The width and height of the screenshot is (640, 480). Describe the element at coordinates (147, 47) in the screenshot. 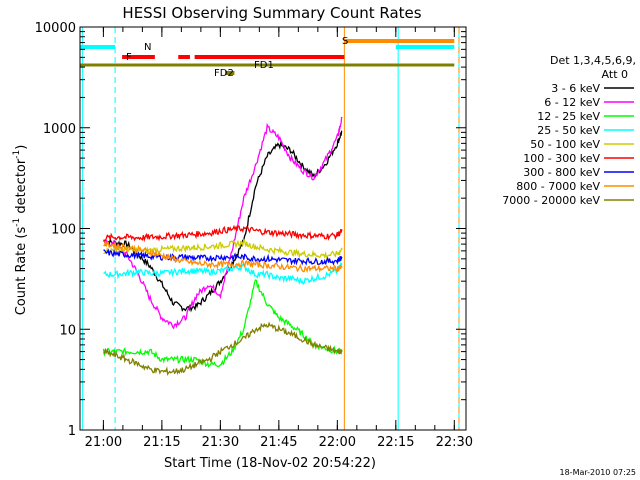

I see `flag-label-n: N` at that location.